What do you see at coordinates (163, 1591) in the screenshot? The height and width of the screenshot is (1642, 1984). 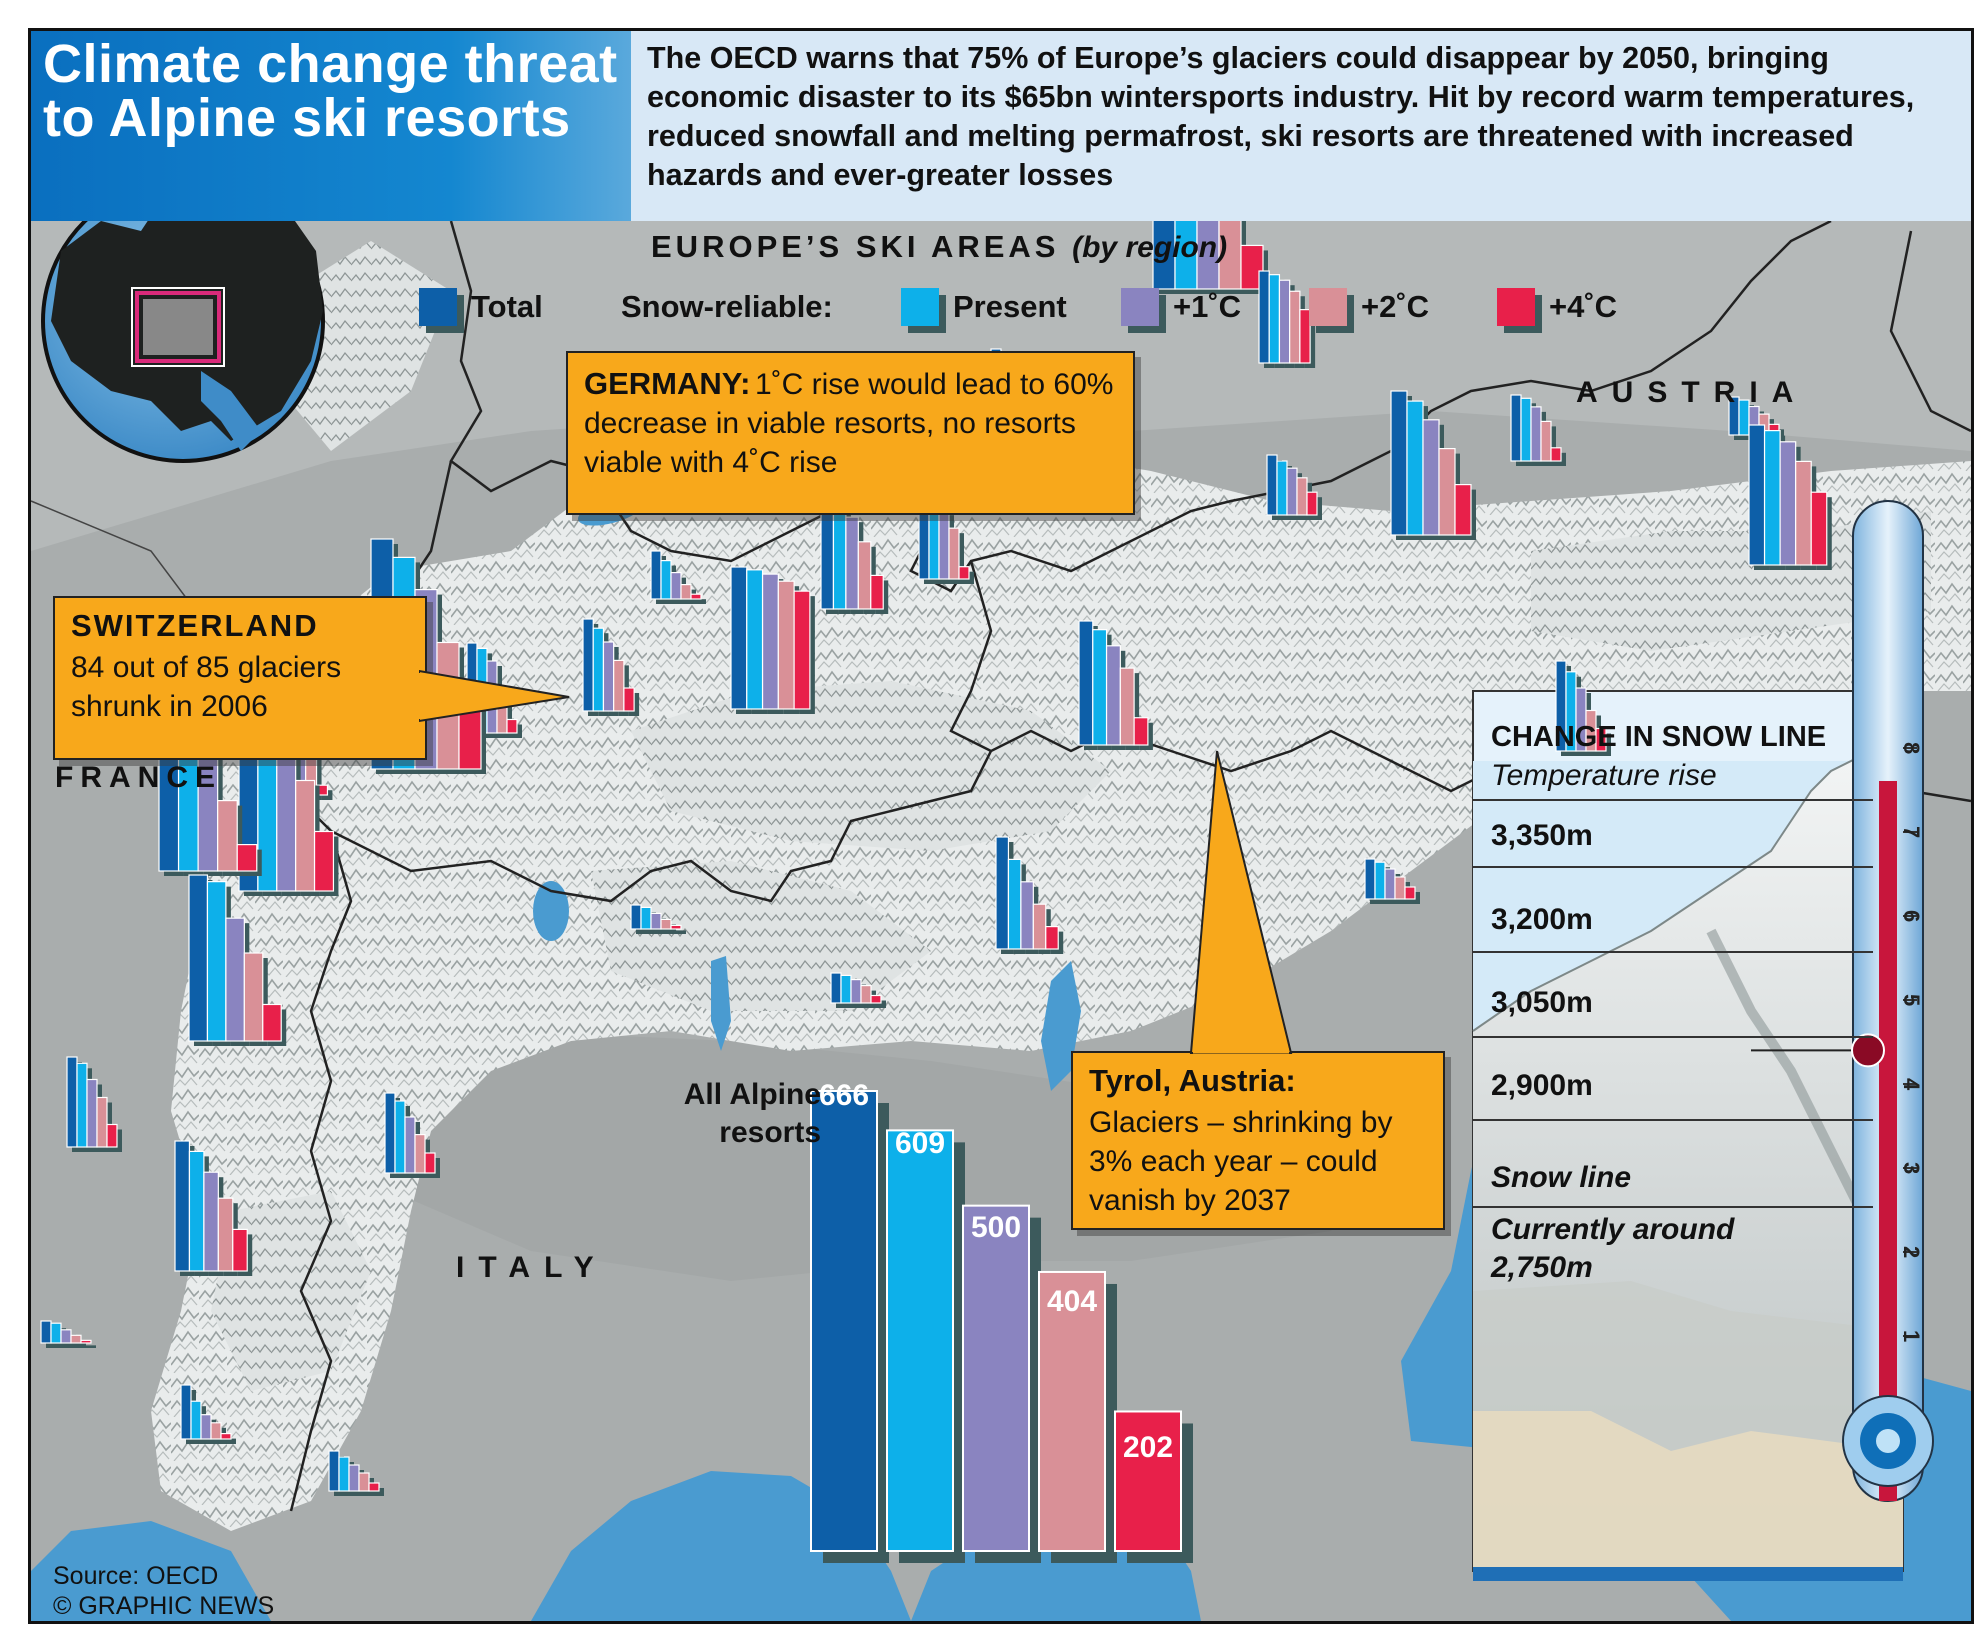 I see `source-credit: Source: OECD © GRAPHIC NEWS` at bounding box center [163, 1591].